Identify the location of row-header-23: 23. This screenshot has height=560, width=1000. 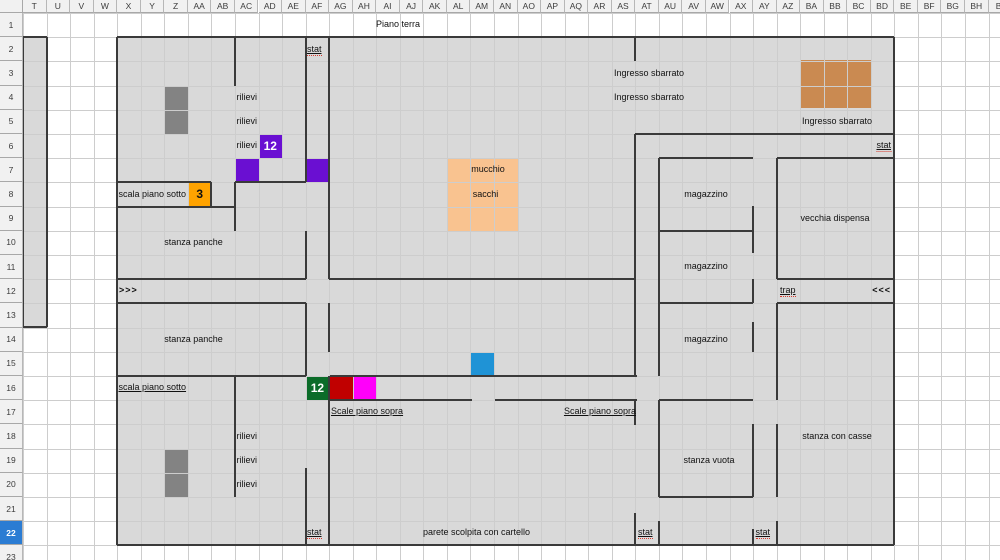
(11, 552).